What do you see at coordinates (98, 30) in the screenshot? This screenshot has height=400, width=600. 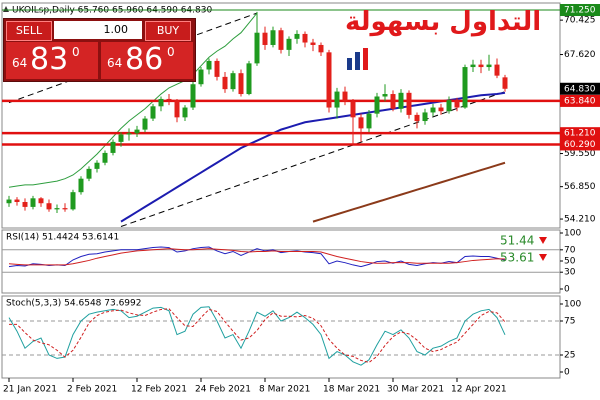 I see `lot-input: 1.00` at bounding box center [98, 30].